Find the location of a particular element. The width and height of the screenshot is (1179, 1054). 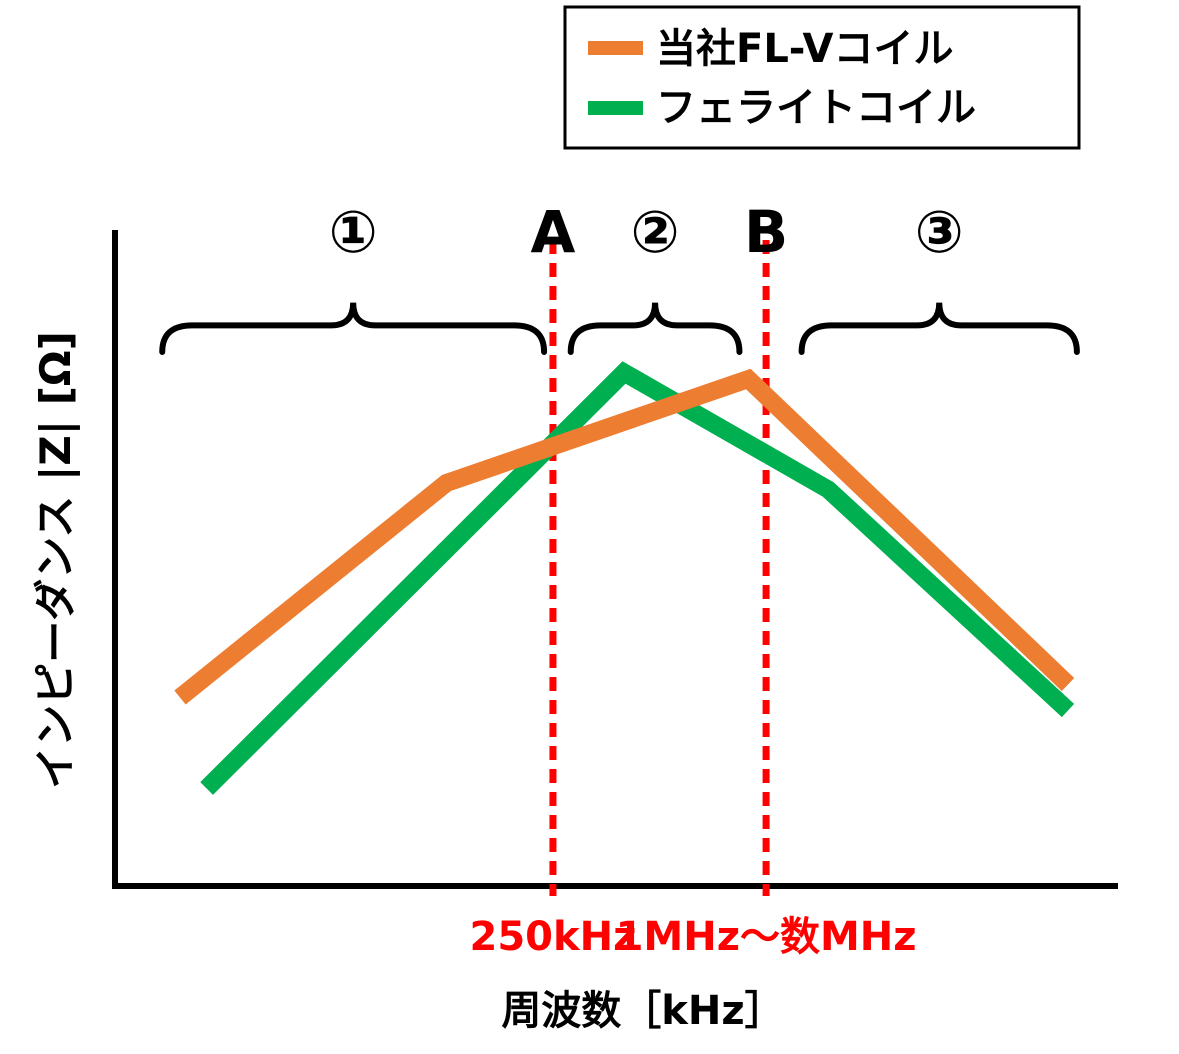

region-label-3: ③ is located at coordinates (939, 232).